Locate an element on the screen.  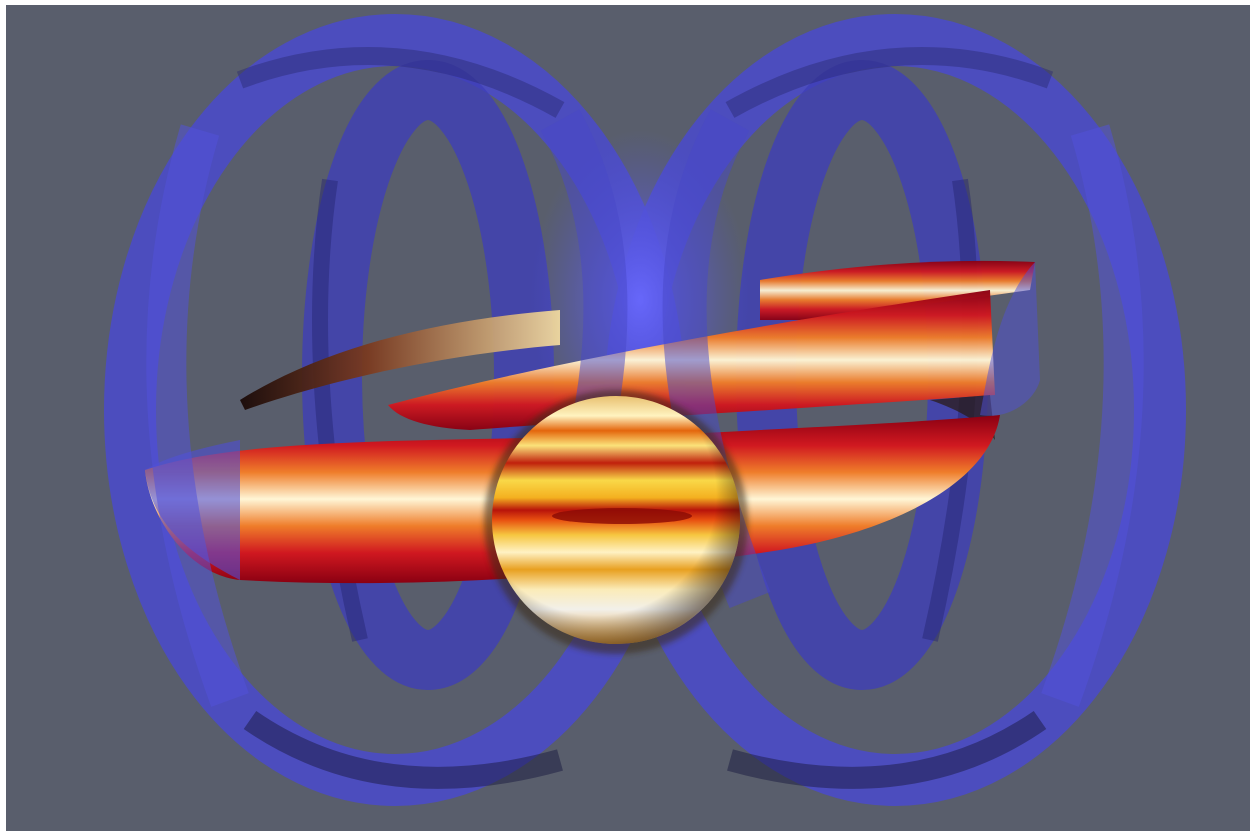
ribbon-upper-right-segment is located at coordinates (897, 290).